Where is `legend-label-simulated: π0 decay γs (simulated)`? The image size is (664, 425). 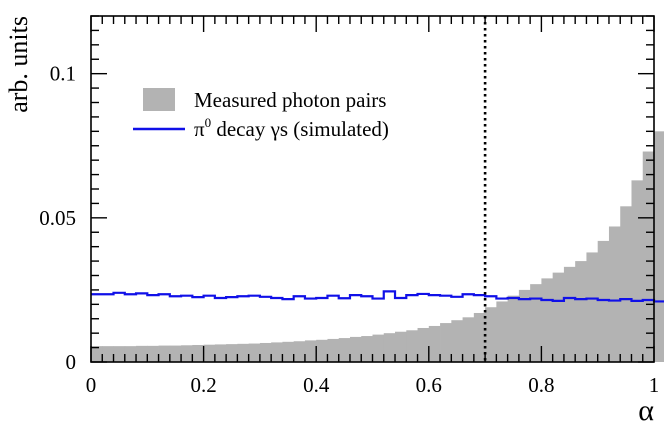 legend-label-simulated: π0 decay γs (simulated) is located at coordinates (291, 128).